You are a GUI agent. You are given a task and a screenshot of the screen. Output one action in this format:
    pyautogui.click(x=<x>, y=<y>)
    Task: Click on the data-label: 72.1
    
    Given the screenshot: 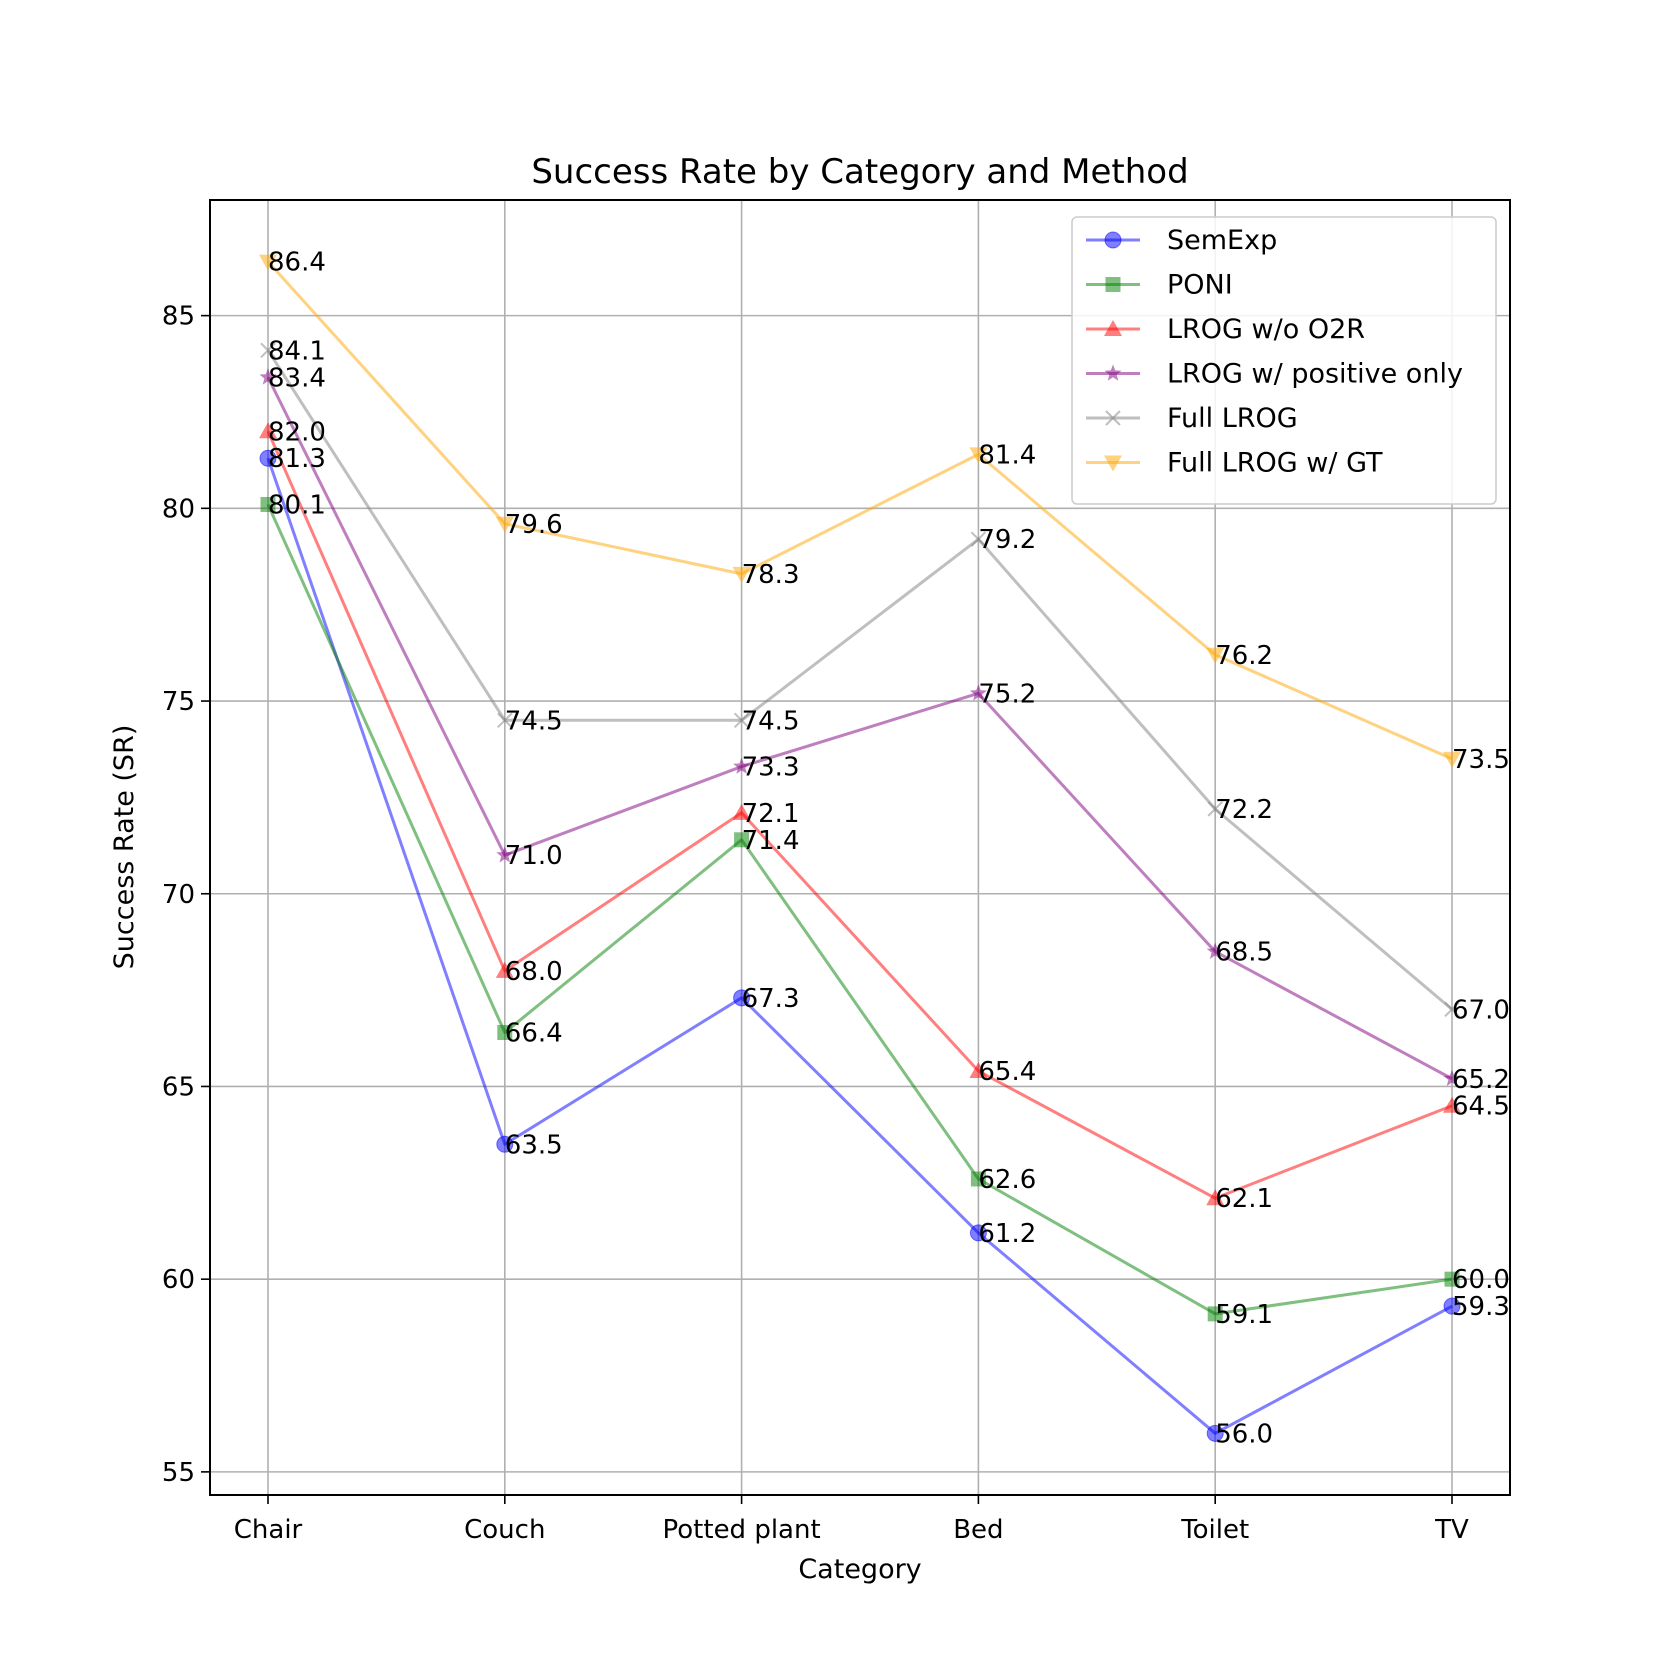 What is the action you would take?
    pyautogui.click(x=771, y=814)
    